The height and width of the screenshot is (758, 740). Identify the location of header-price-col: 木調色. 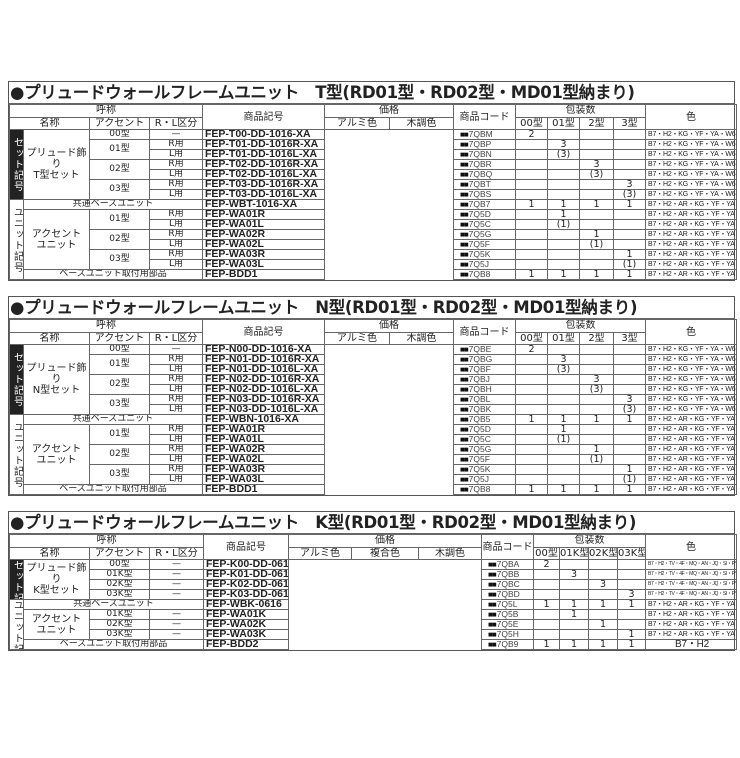
(450, 553).